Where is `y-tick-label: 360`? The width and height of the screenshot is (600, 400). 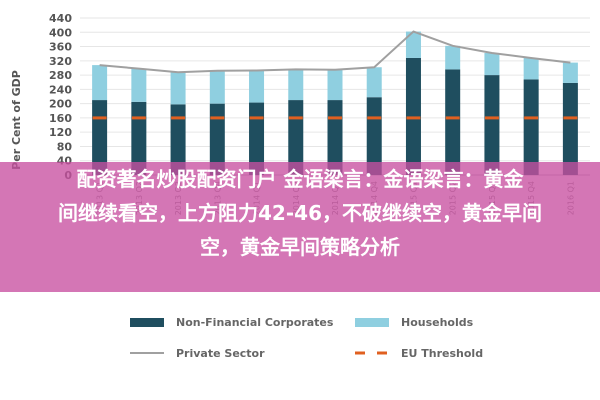
y-tick-label: 360 is located at coordinates (60, 47).